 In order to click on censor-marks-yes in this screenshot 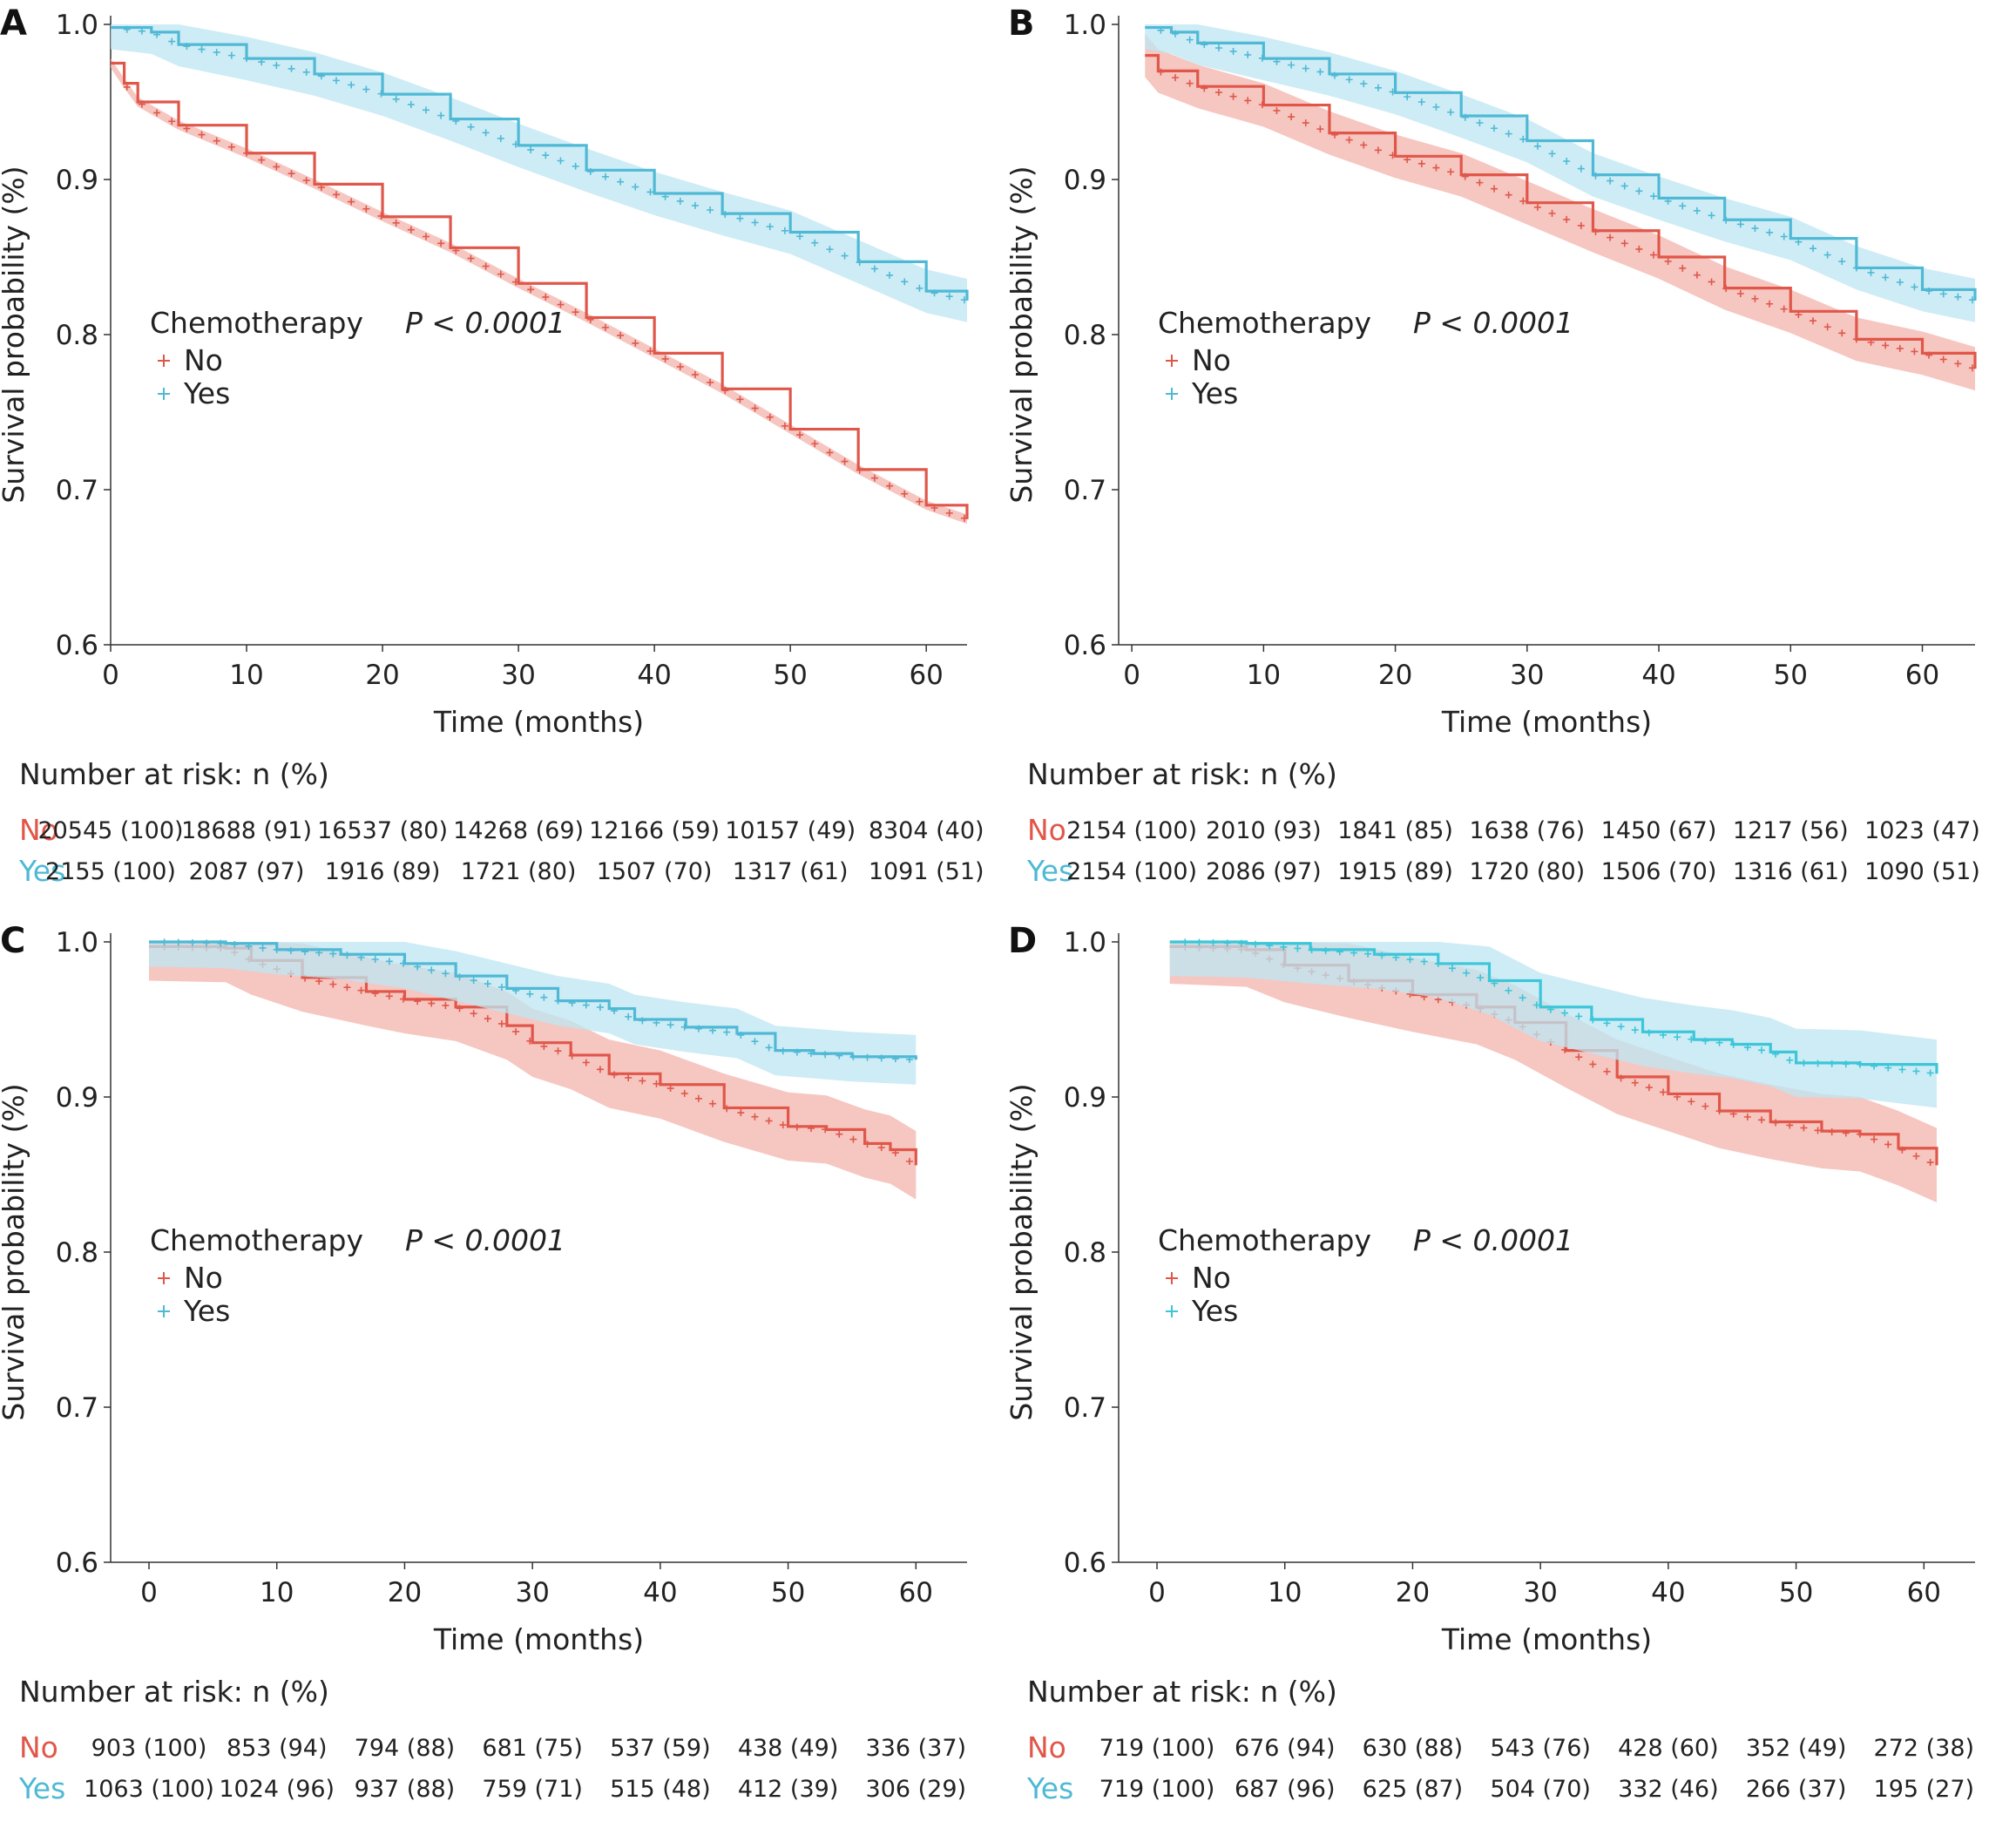, I will do `click(536, 1001)`.